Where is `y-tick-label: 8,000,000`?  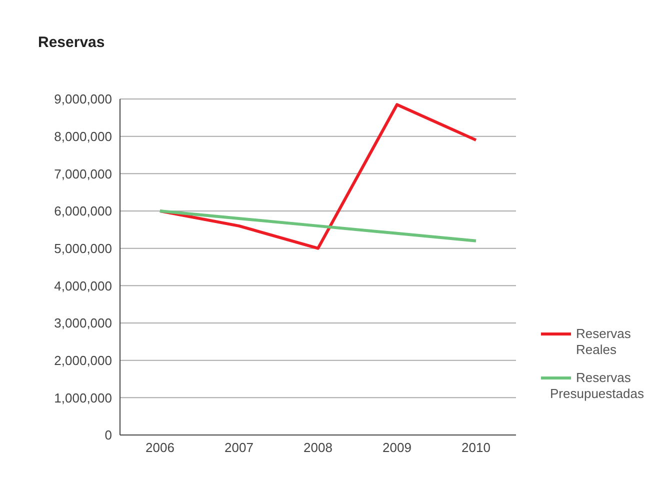 y-tick-label: 8,000,000 is located at coordinates (83, 136).